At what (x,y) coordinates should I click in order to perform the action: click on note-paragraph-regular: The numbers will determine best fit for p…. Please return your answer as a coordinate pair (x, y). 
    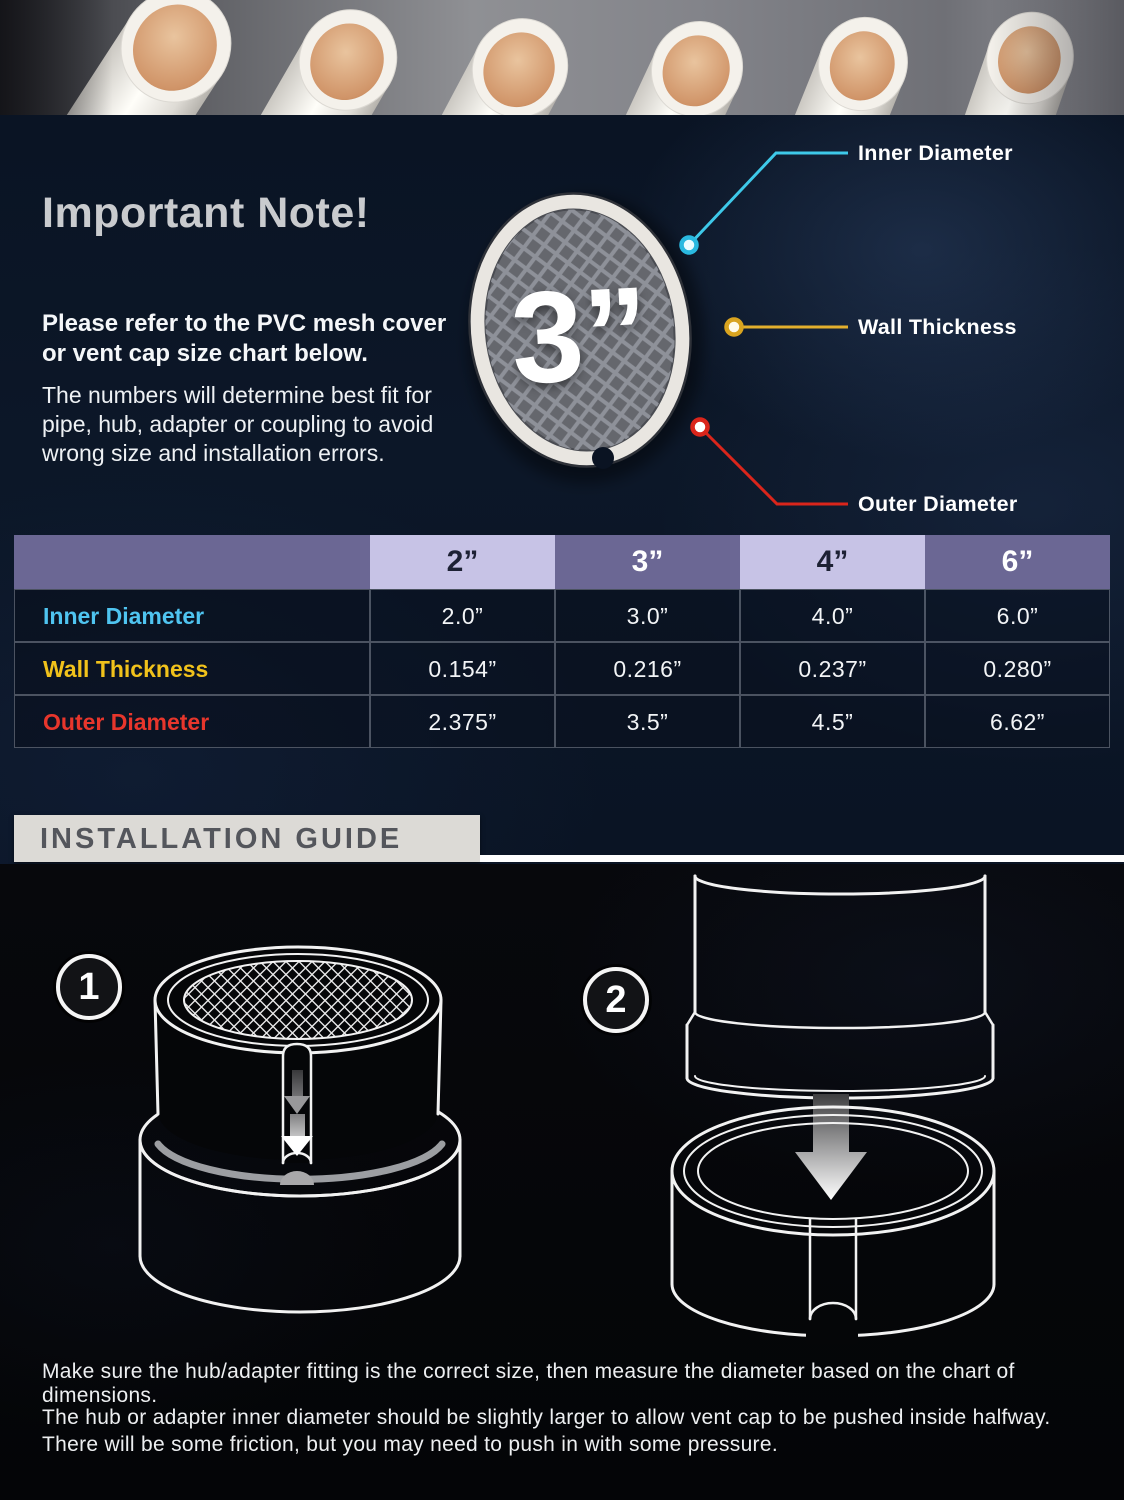
    Looking at the image, I should click on (237, 424).